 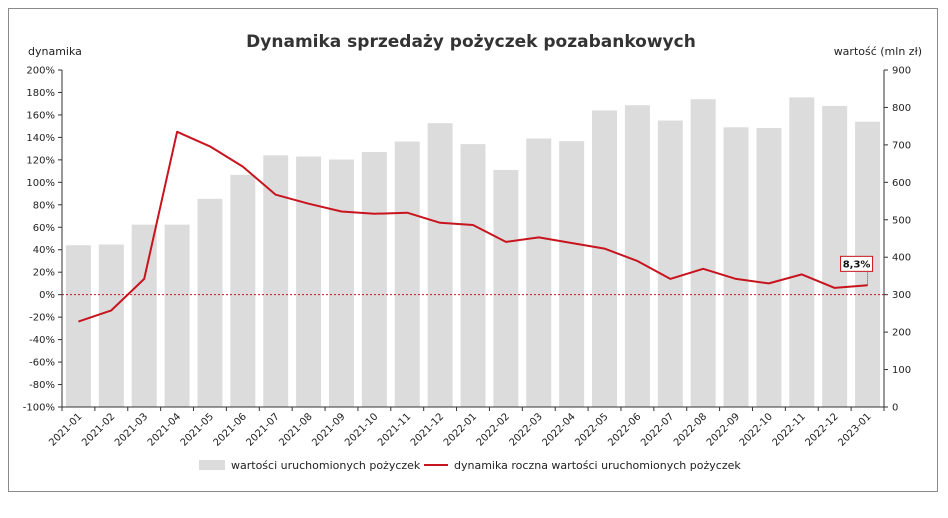 What do you see at coordinates (361, 429) in the screenshot?
I see `x-tick-label: 2021-10` at bounding box center [361, 429].